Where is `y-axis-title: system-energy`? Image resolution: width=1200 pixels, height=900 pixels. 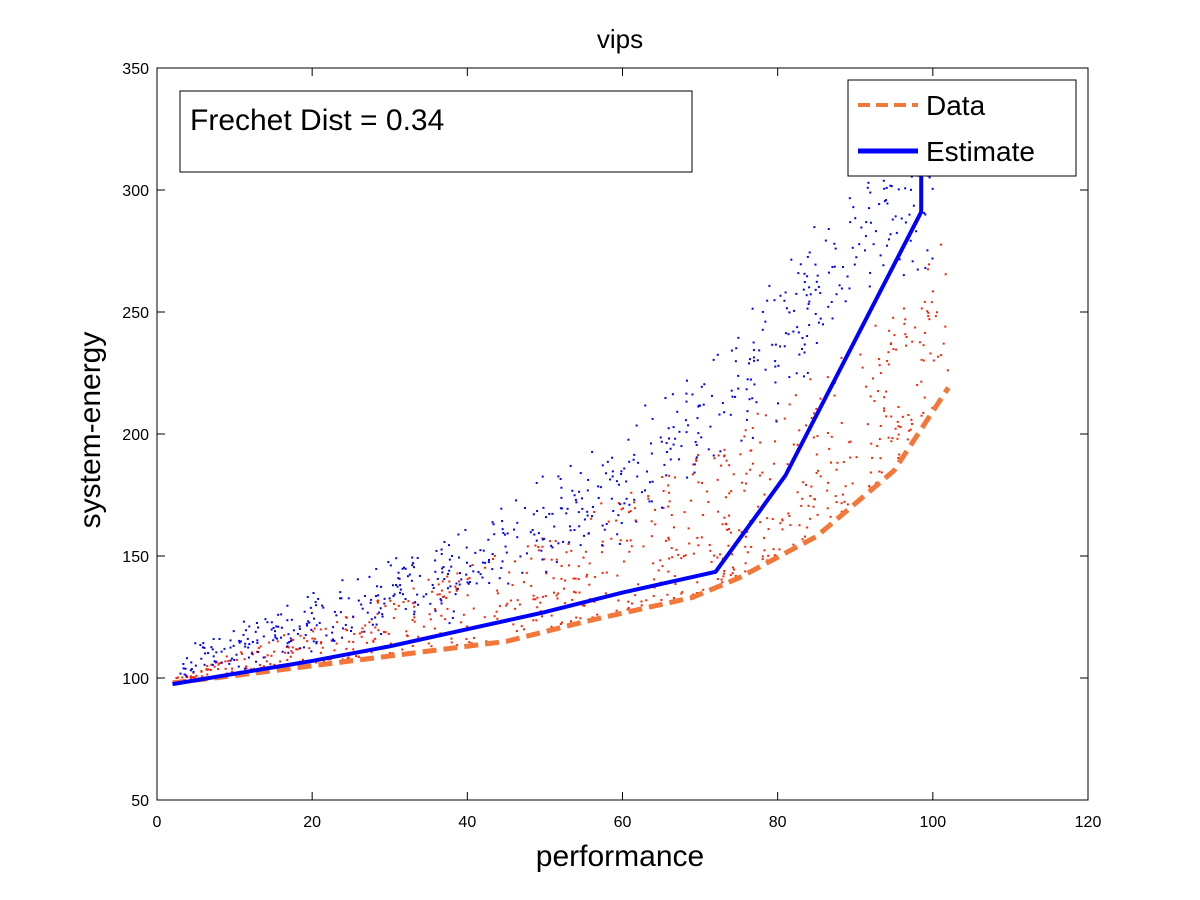 y-axis-title: system-energy is located at coordinates (90, 430).